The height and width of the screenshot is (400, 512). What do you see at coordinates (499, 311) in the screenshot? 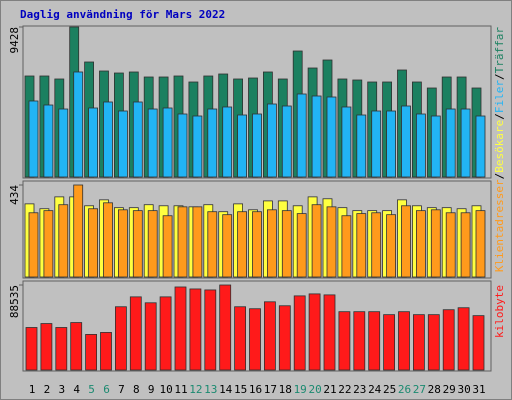
I see `legend-entry: kilobyte` at bounding box center [499, 311].